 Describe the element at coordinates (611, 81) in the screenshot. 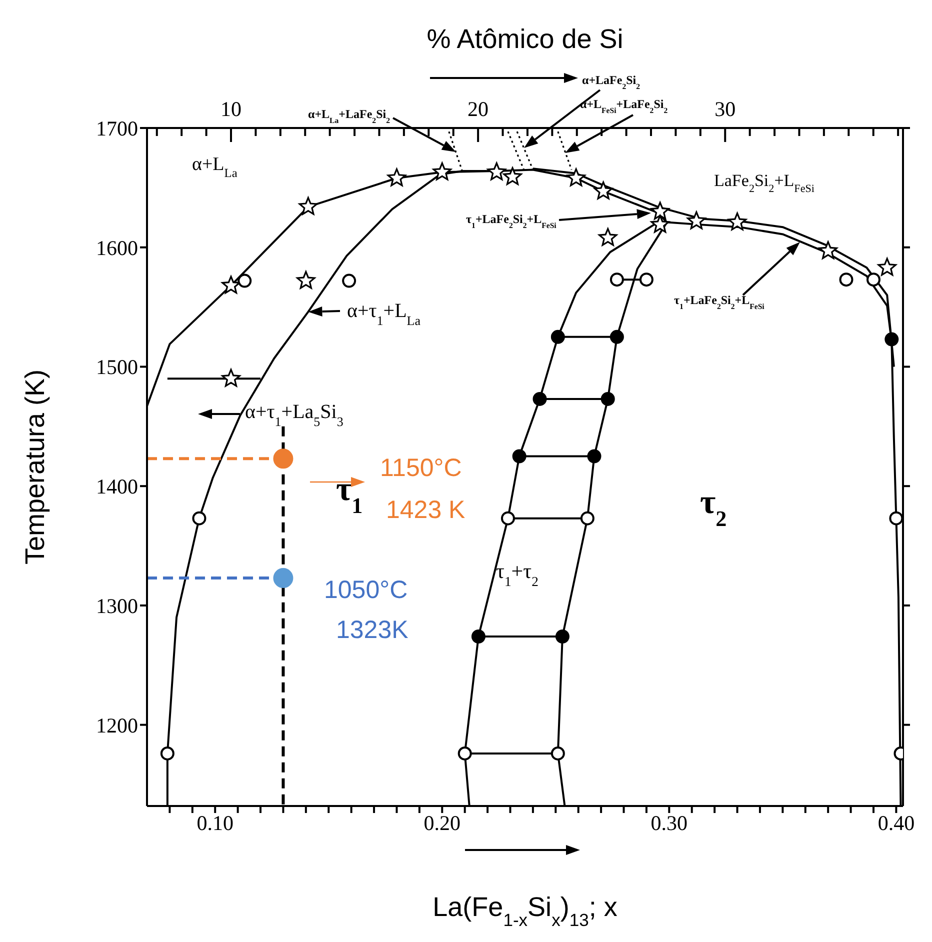

I see `text: α+LaFe$_{2}$Si$_{2}$` at that location.